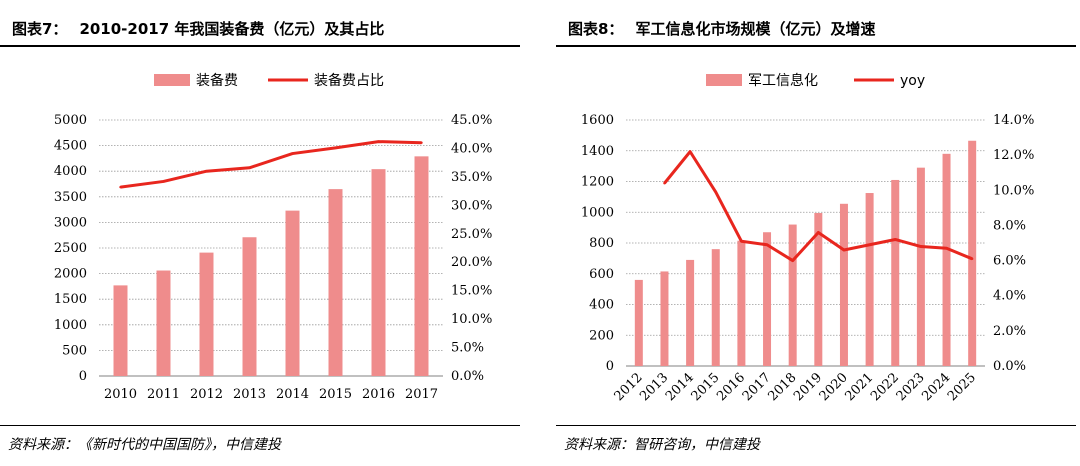 Image resolution: width=1080 pixels, height=466 pixels. What do you see at coordinates (163, 394) in the screenshot?
I see `x-tick-label: 2011` at bounding box center [163, 394].